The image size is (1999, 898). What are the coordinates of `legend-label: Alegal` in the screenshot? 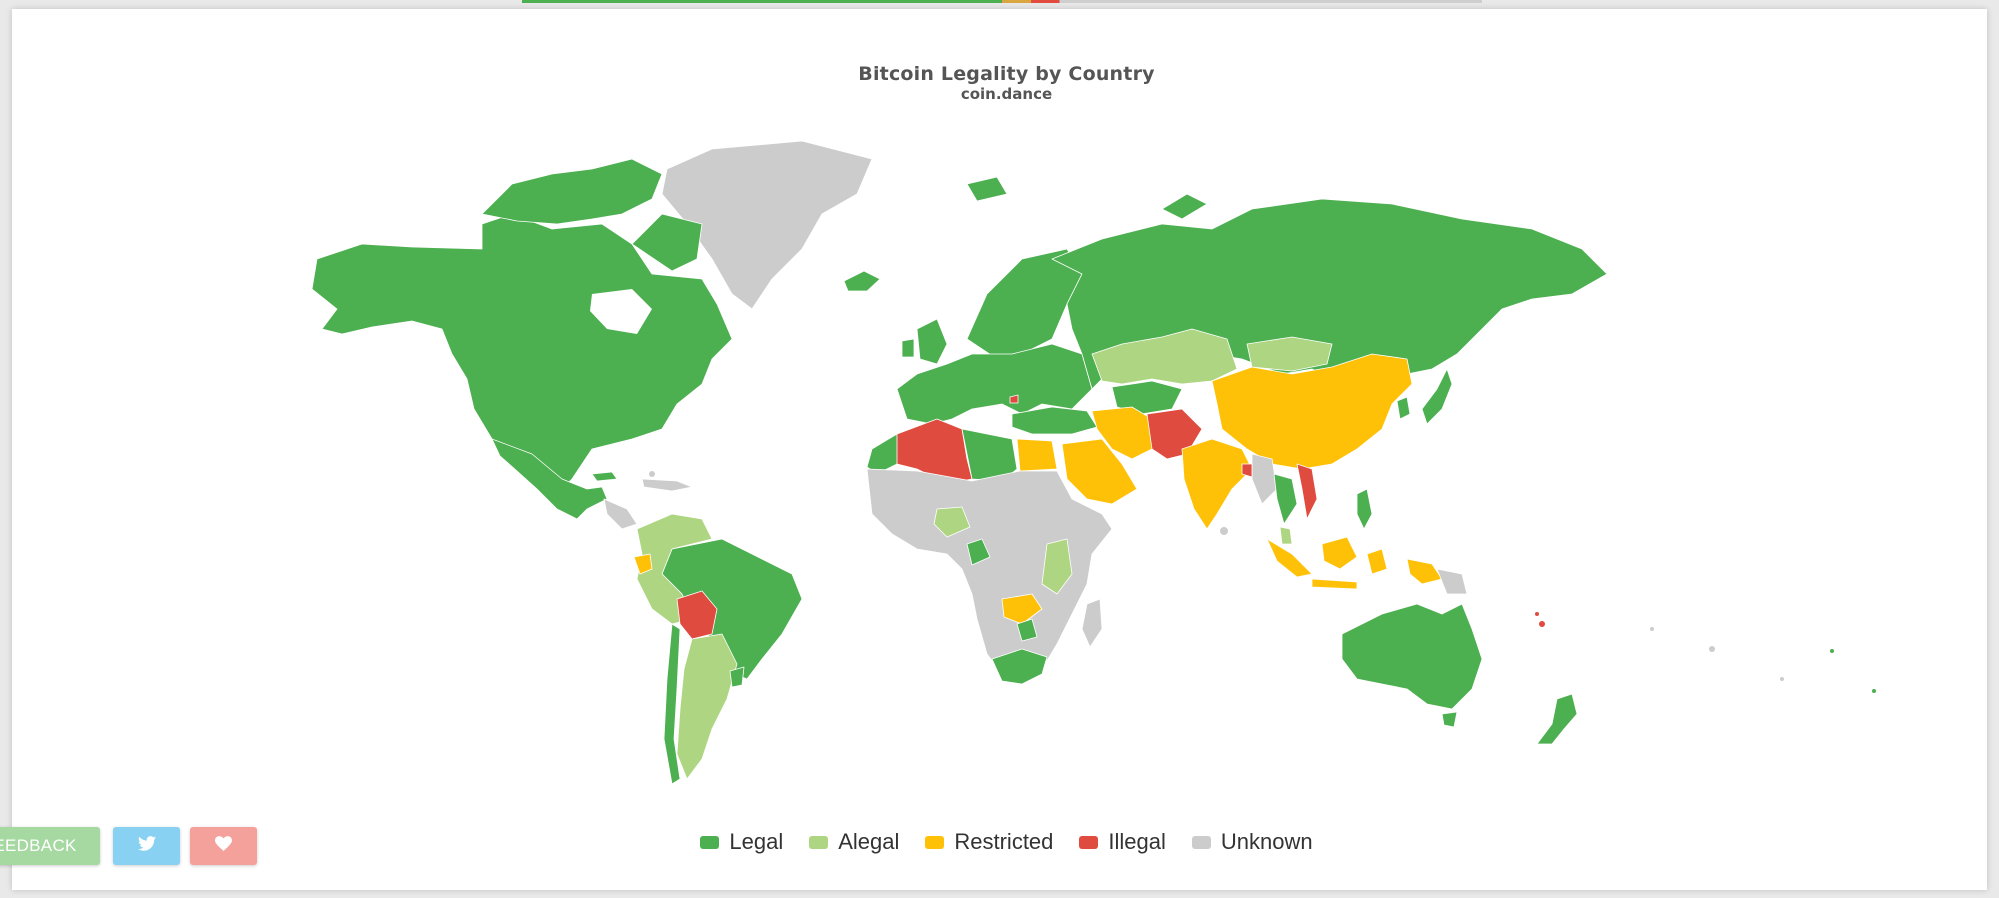 It's located at (869, 841).